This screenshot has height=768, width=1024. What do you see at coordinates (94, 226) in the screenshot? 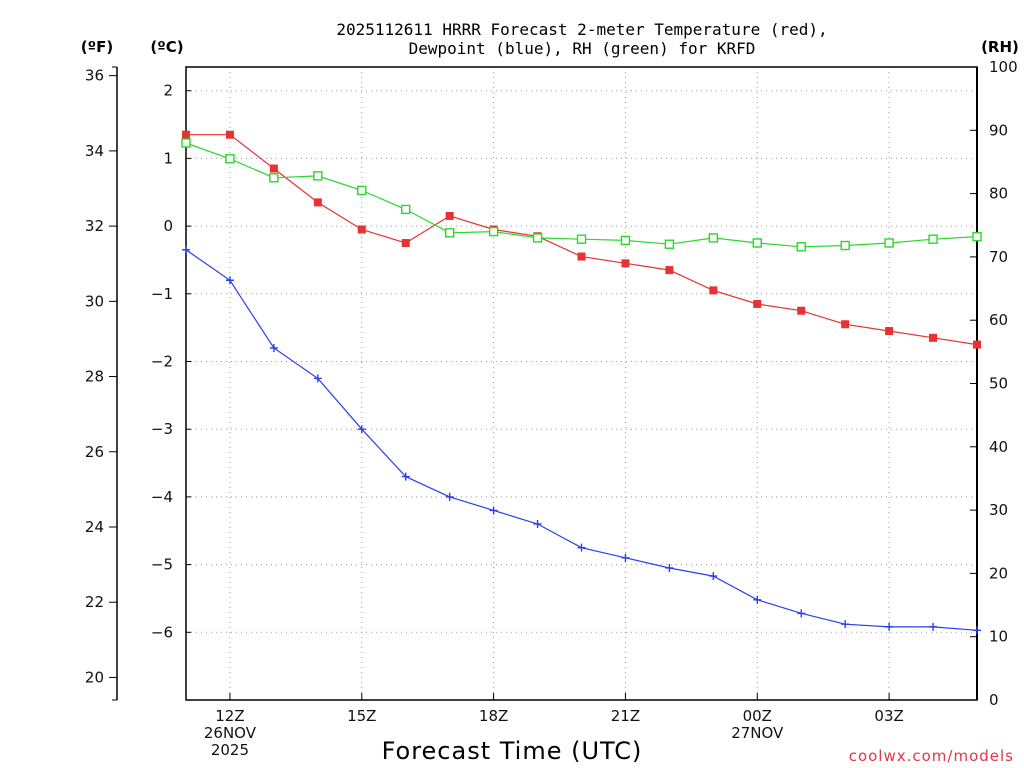
I see `fahrenheit-tick-label: 32` at bounding box center [94, 226].